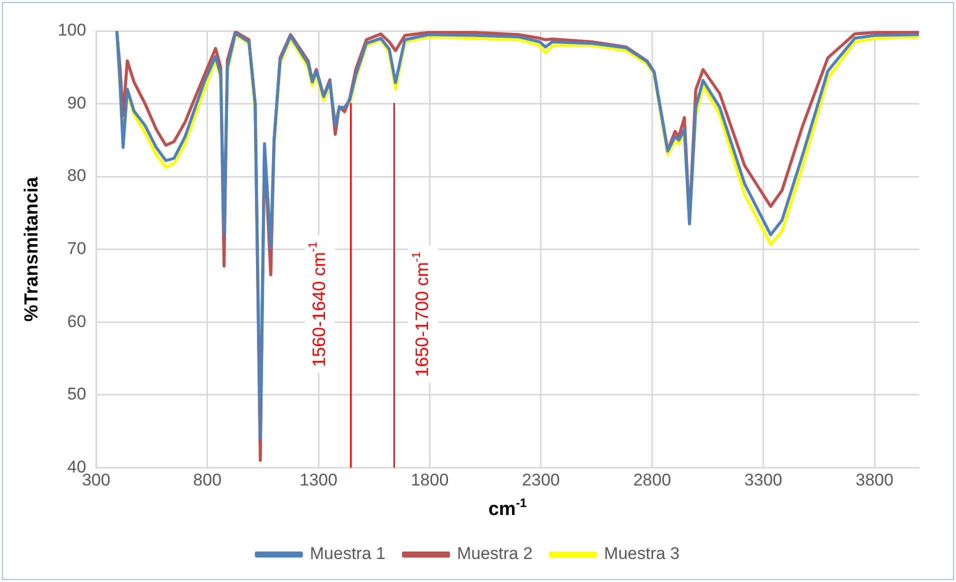 The width and height of the screenshot is (956, 582). What do you see at coordinates (494, 554) in the screenshot?
I see `legend-label: Muestra 2` at bounding box center [494, 554].